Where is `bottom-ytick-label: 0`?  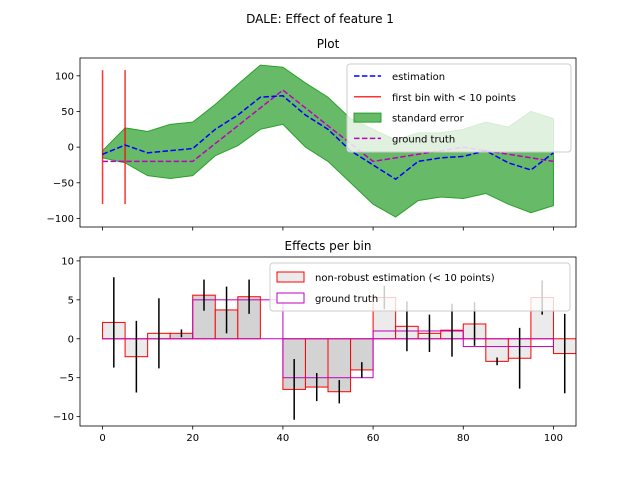 bottom-ytick-label: 0 is located at coordinates (71, 339).